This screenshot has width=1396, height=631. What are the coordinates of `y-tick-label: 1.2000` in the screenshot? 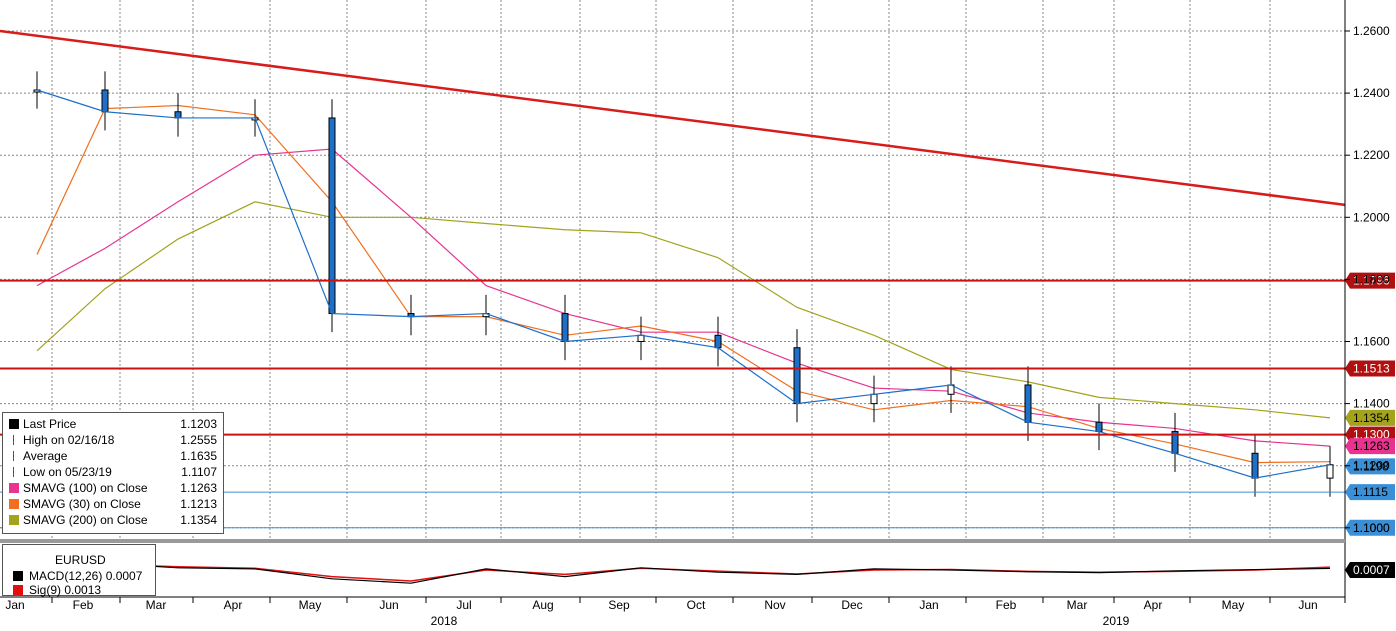 It's located at (1371, 217).